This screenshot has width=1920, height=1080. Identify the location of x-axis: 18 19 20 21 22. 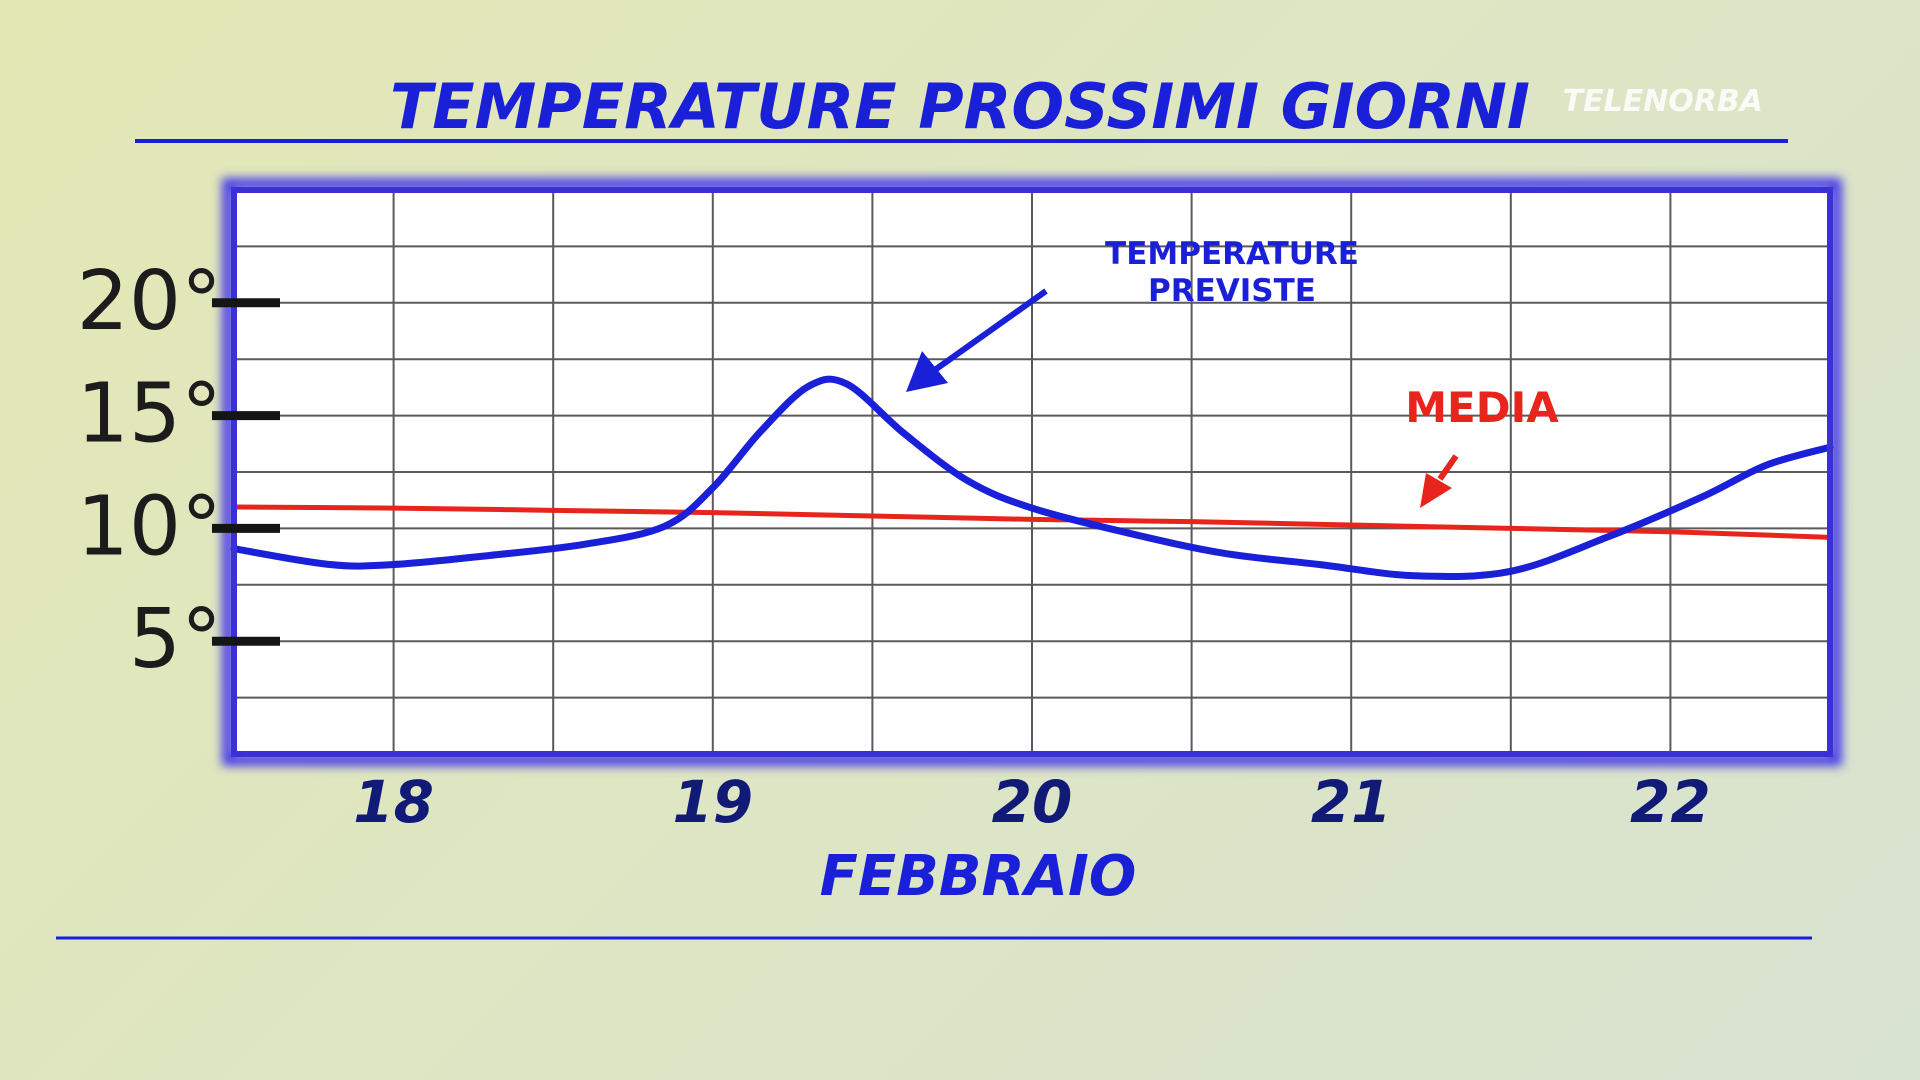
(1032, 802).